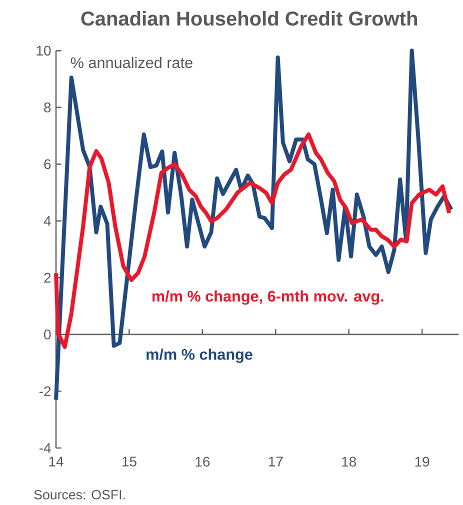 The height and width of the screenshot is (505, 463). I want to click on y-tick-label: 0, so click(47, 335).